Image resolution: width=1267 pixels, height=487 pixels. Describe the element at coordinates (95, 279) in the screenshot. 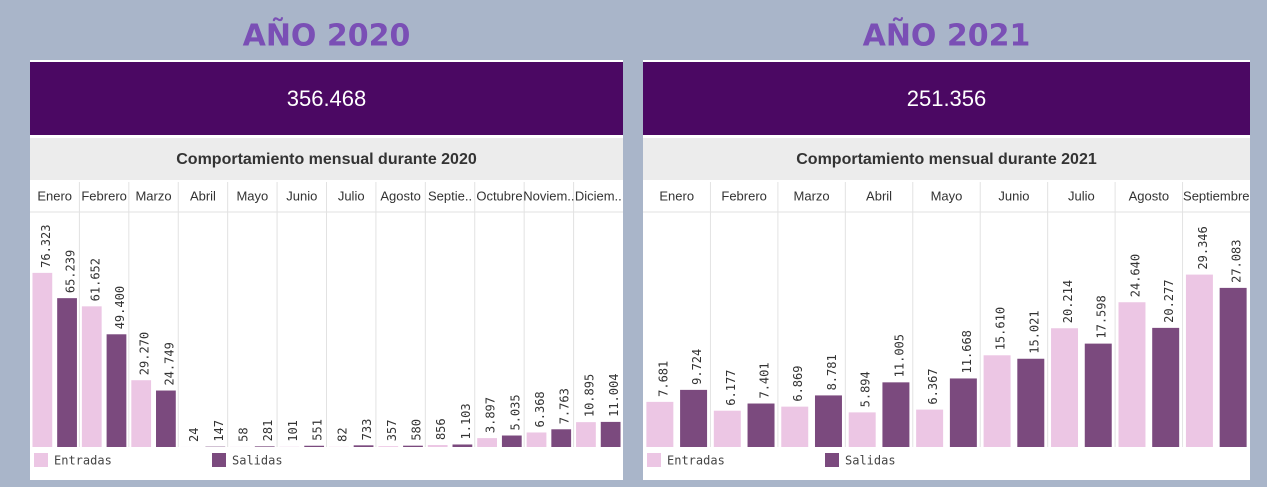

I see `value-label: 61.652` at that location.